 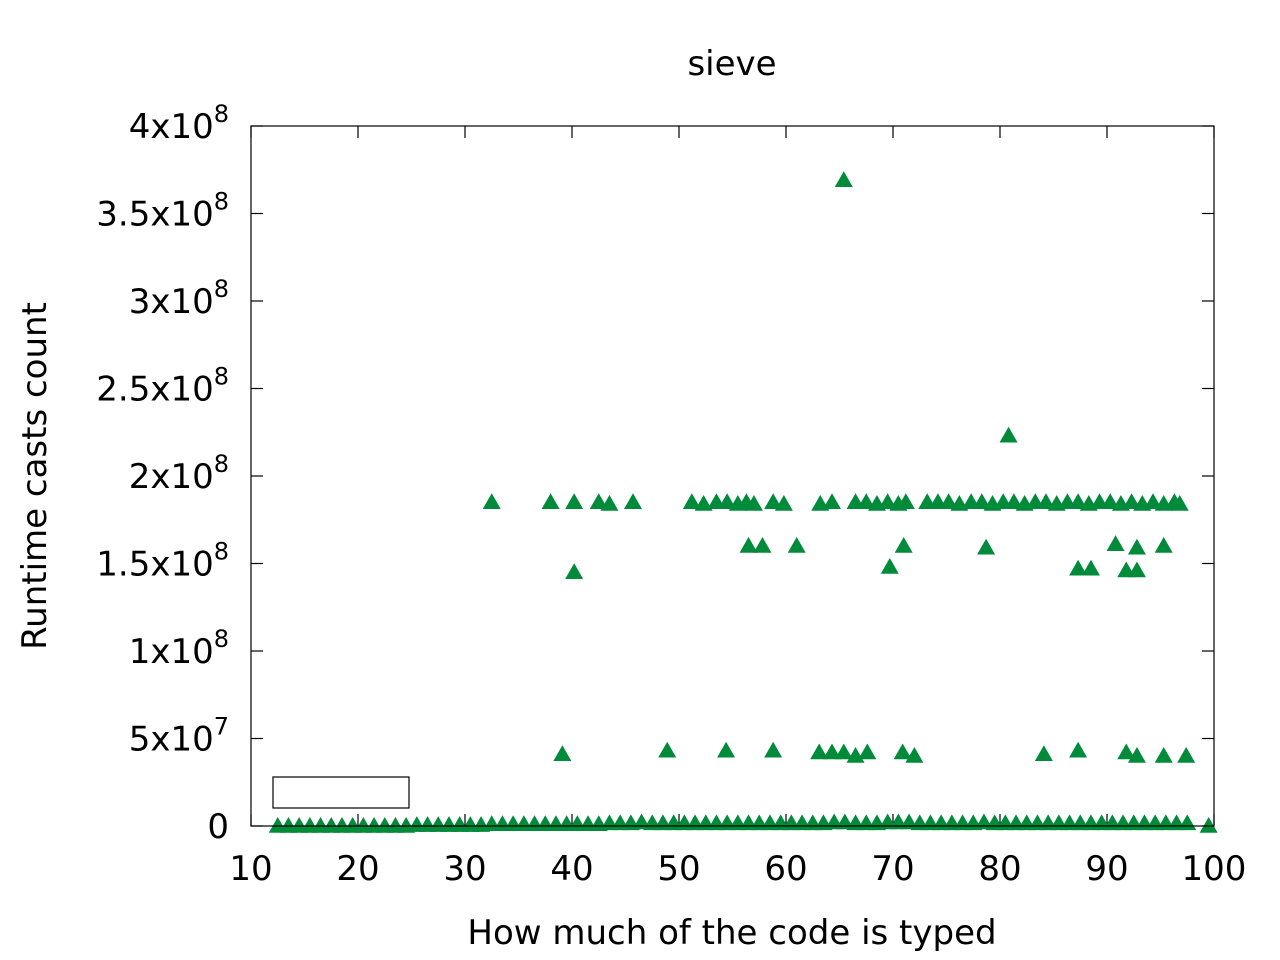 I want to click on chart-title: sieve, so click(x=731, y=64).